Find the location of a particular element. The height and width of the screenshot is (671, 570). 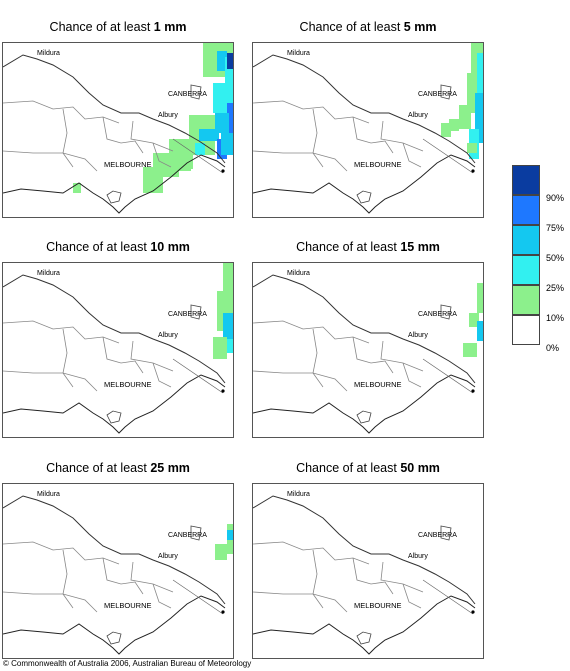

legend-label-25: 25% is located at coordinates (555, 288).